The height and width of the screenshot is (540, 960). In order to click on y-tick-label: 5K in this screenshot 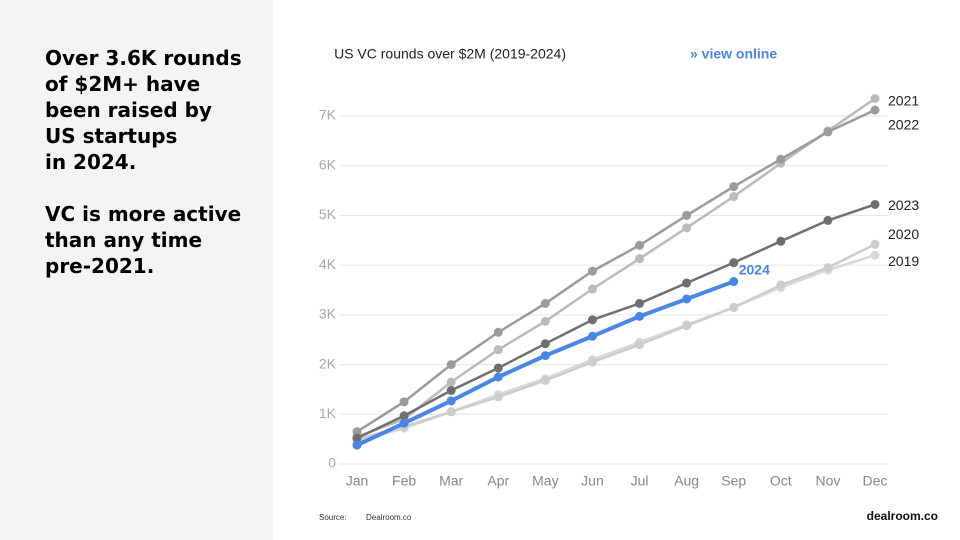, I will do `click(328, 214)`.